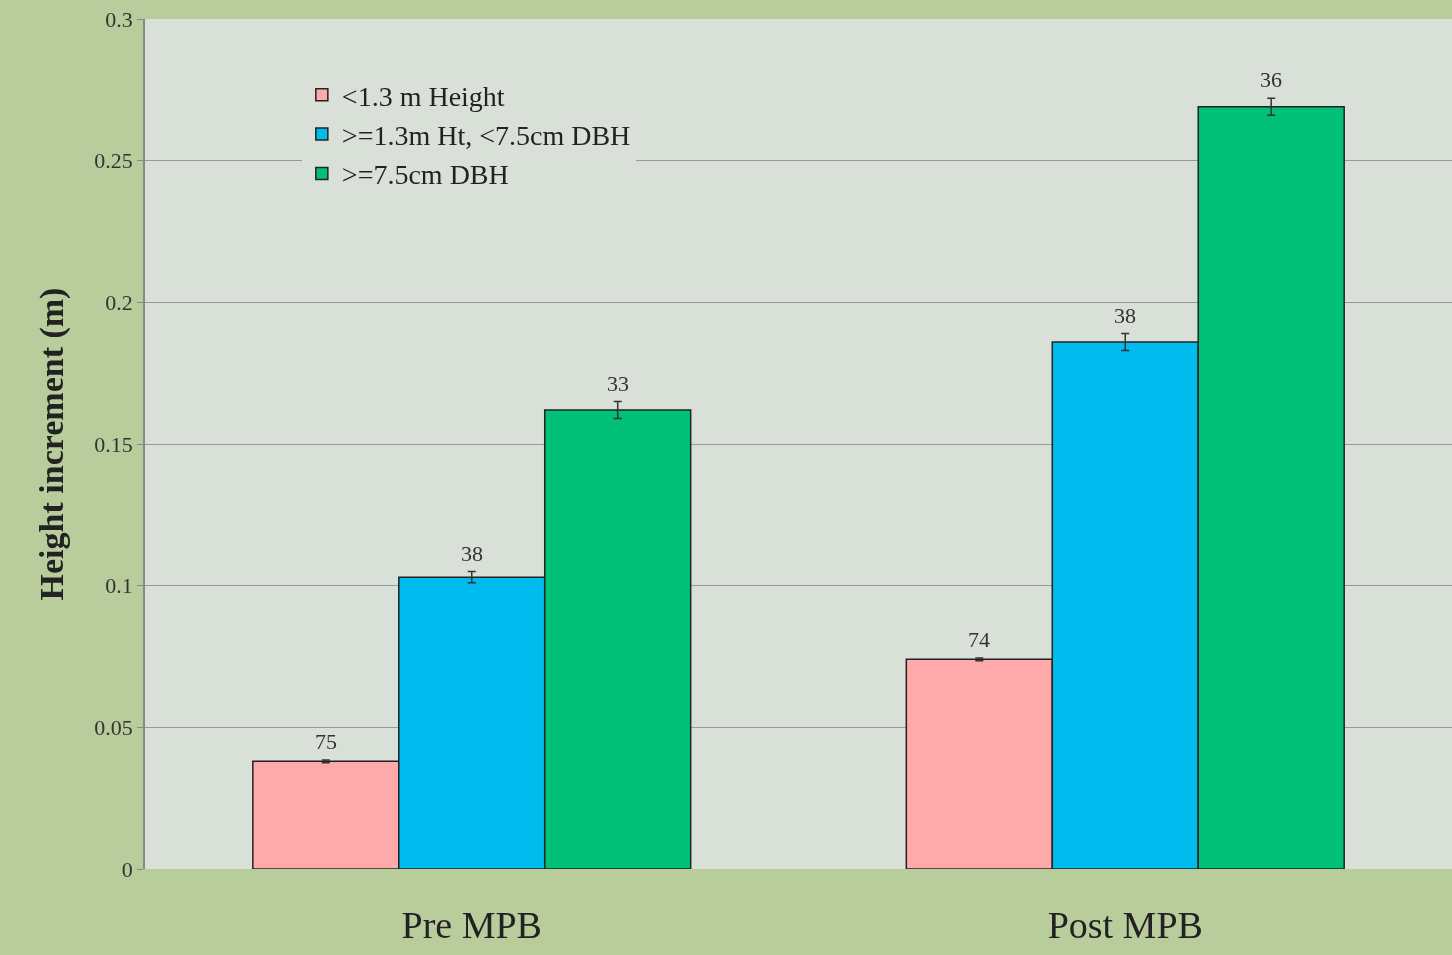 The image size is (1452, 955). Describe the element at coordinates (486, 136) in the screenshot. I see `legend-label: >=1.3m Ht, <7.5cm DBH` at that location.